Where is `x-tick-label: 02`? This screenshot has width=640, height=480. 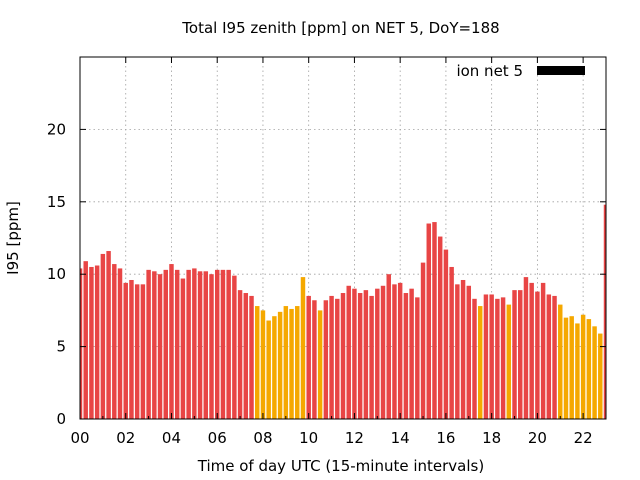 x-tick-label: 02 is located at coordinates (125, 438).